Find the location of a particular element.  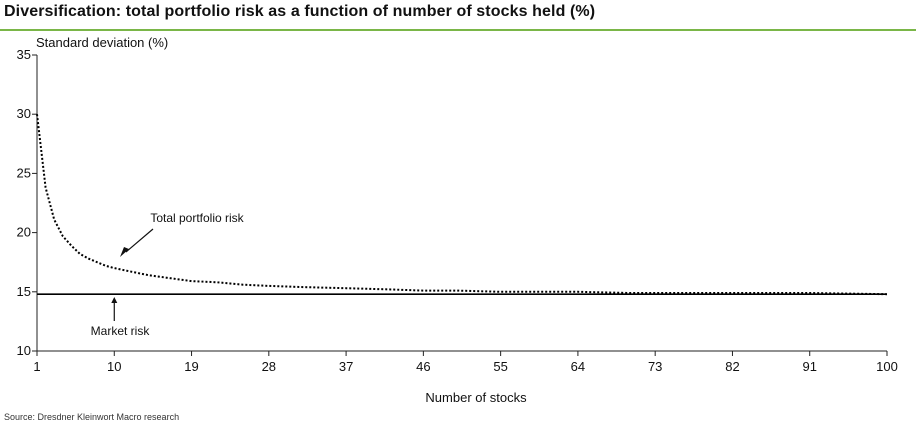

y-tick-label: 35 is located at coordinates (24, 54).